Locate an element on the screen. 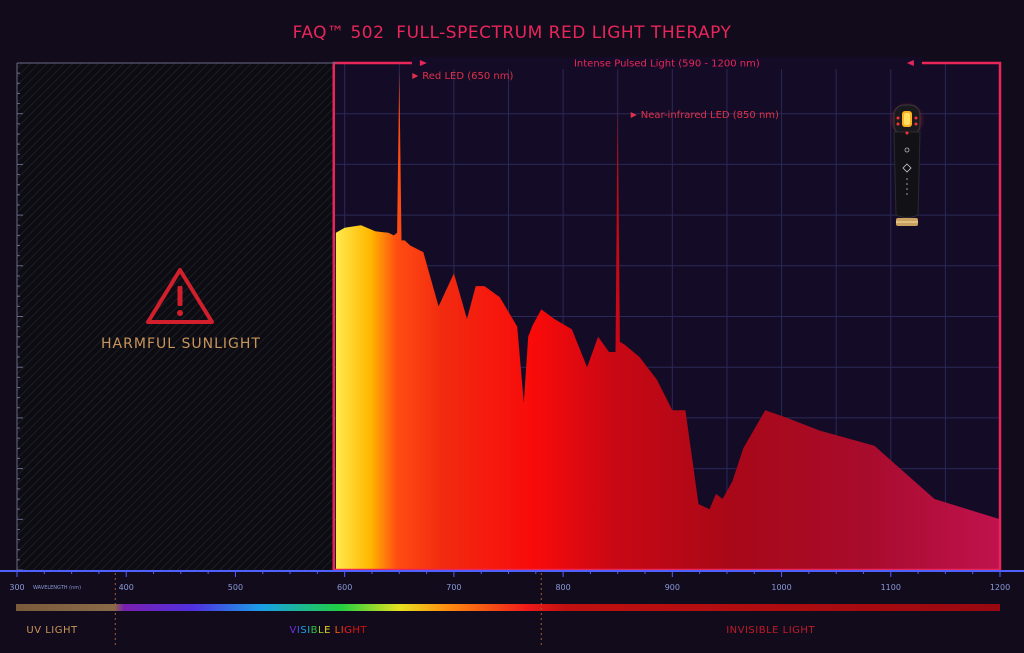 The image size is (1024, 653). light-spectrum-bar is located at coordinates (508, 607).